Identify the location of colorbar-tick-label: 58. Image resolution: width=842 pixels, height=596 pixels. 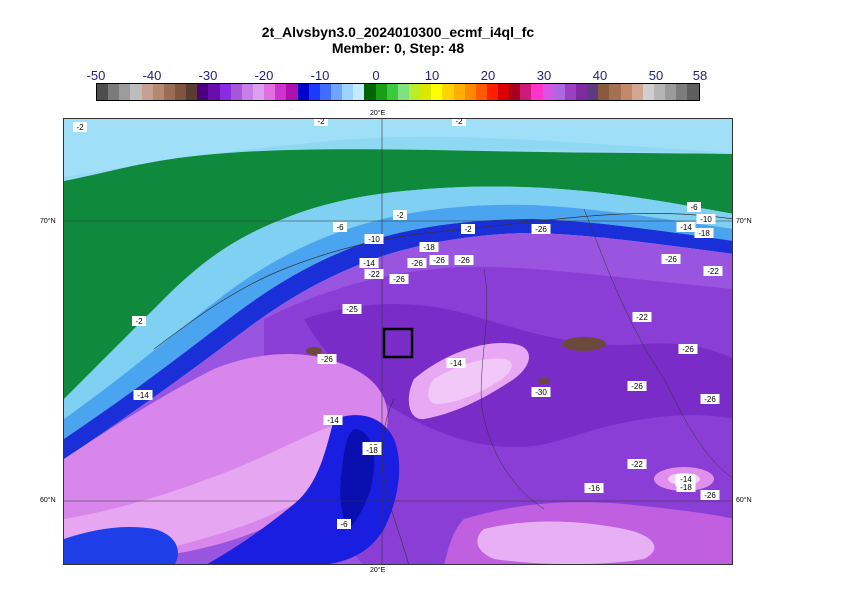
(700, 75).